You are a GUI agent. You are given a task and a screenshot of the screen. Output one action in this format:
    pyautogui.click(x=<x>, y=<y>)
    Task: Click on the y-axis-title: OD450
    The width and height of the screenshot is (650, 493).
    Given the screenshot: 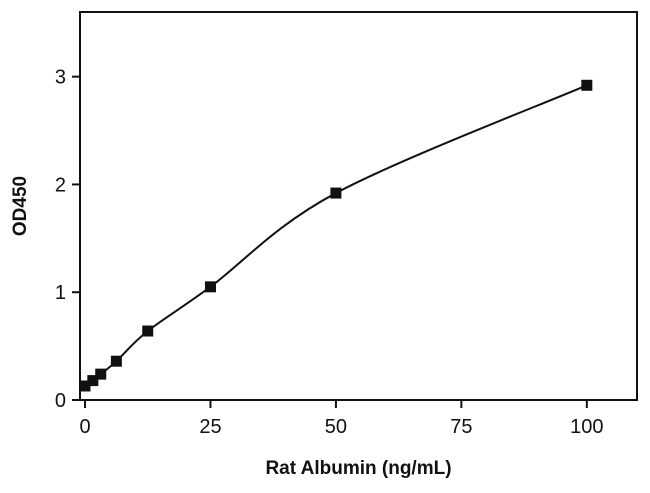 What is the action you would take?
    pyautogui.click(x=20, y=206)
    